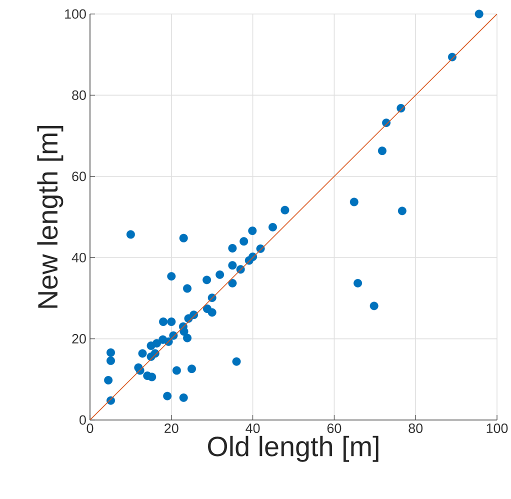 This screenshot has width=511, height=499. What do you see at coordinates (497, 429) in the screenshot?
I see `x-tick-label: 100` at bounding box center [497, 429].